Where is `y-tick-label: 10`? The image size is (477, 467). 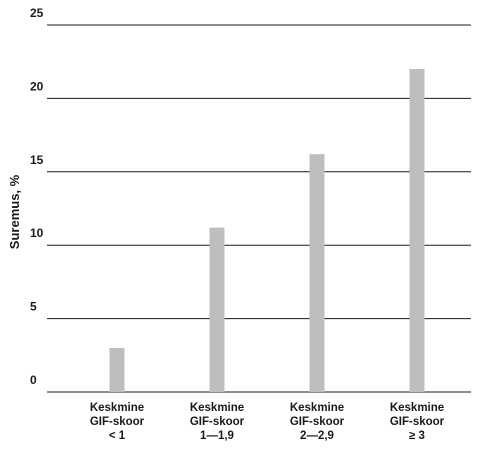
y-tick-label: 10 is located at coordinates (37, 233).